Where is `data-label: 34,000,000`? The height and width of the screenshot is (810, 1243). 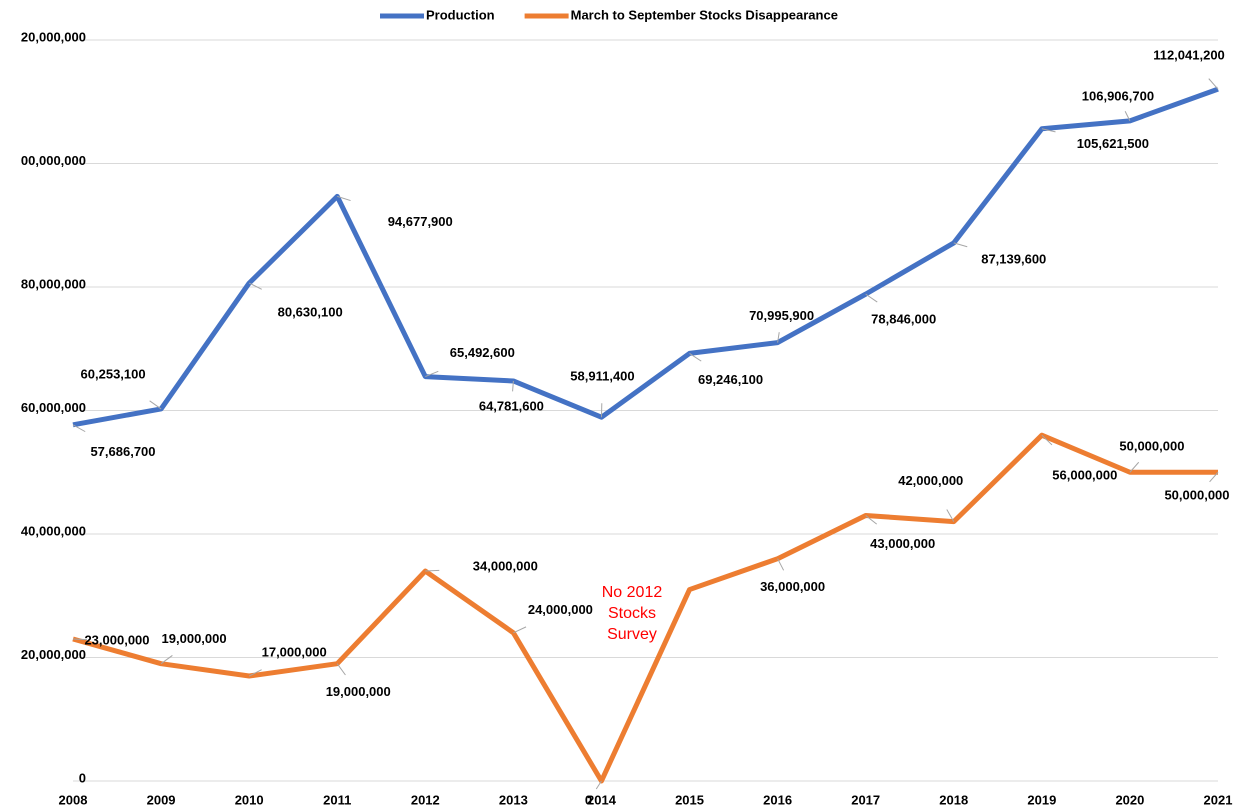 data-label: 34,000,000 is located at coordinates (505, 565).